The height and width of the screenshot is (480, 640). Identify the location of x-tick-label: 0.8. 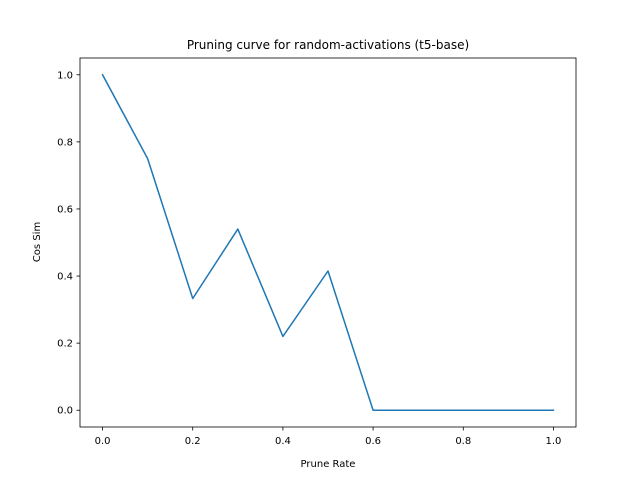
(463, 441).